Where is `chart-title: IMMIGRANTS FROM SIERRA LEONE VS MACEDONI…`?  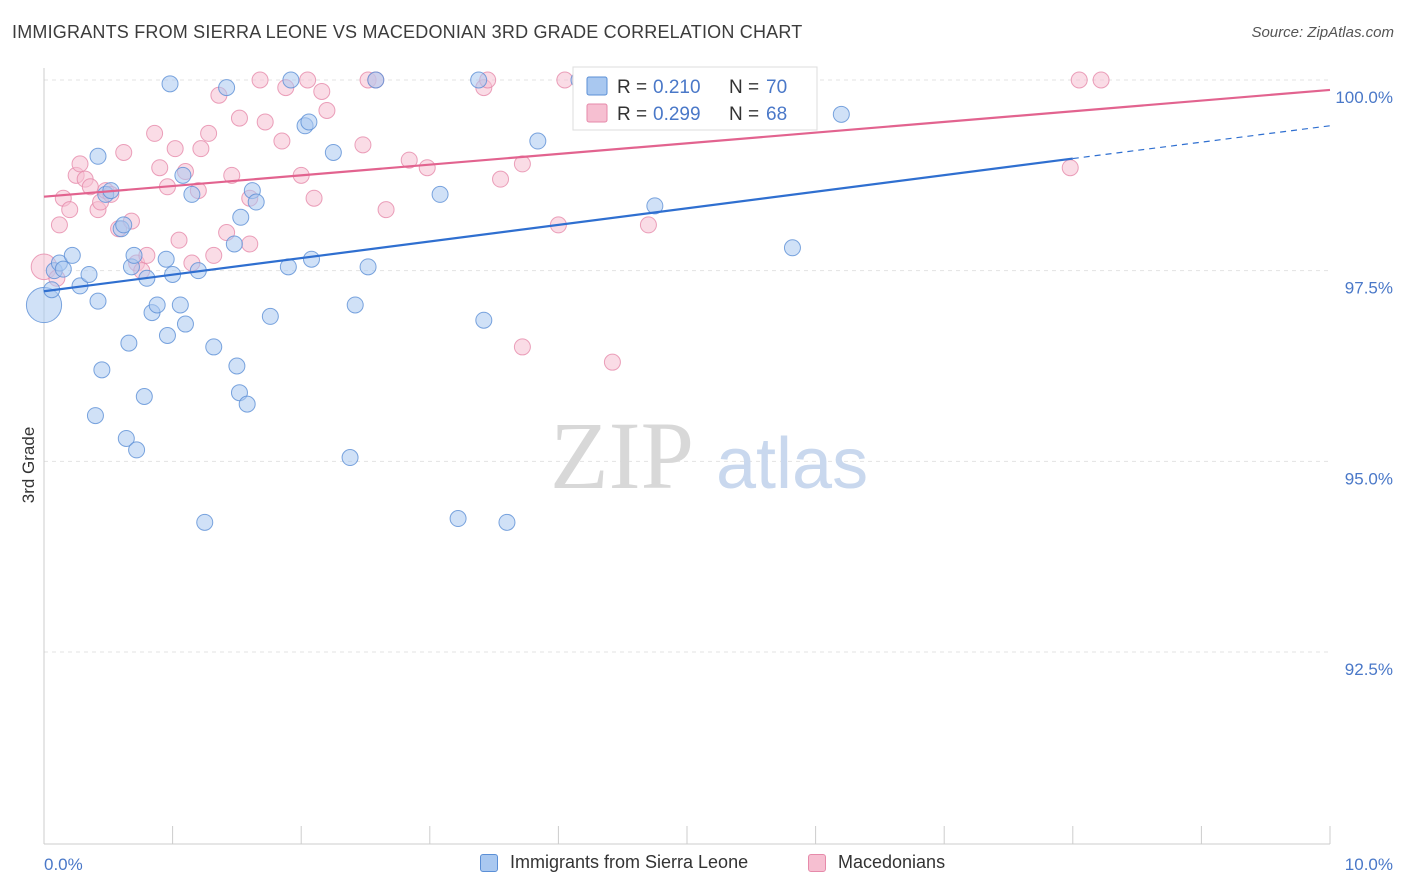 chart-title: IMMIGRANTS FROM SIERRA LEONE VS MACEDONI… is located at coordinates (407, 32).